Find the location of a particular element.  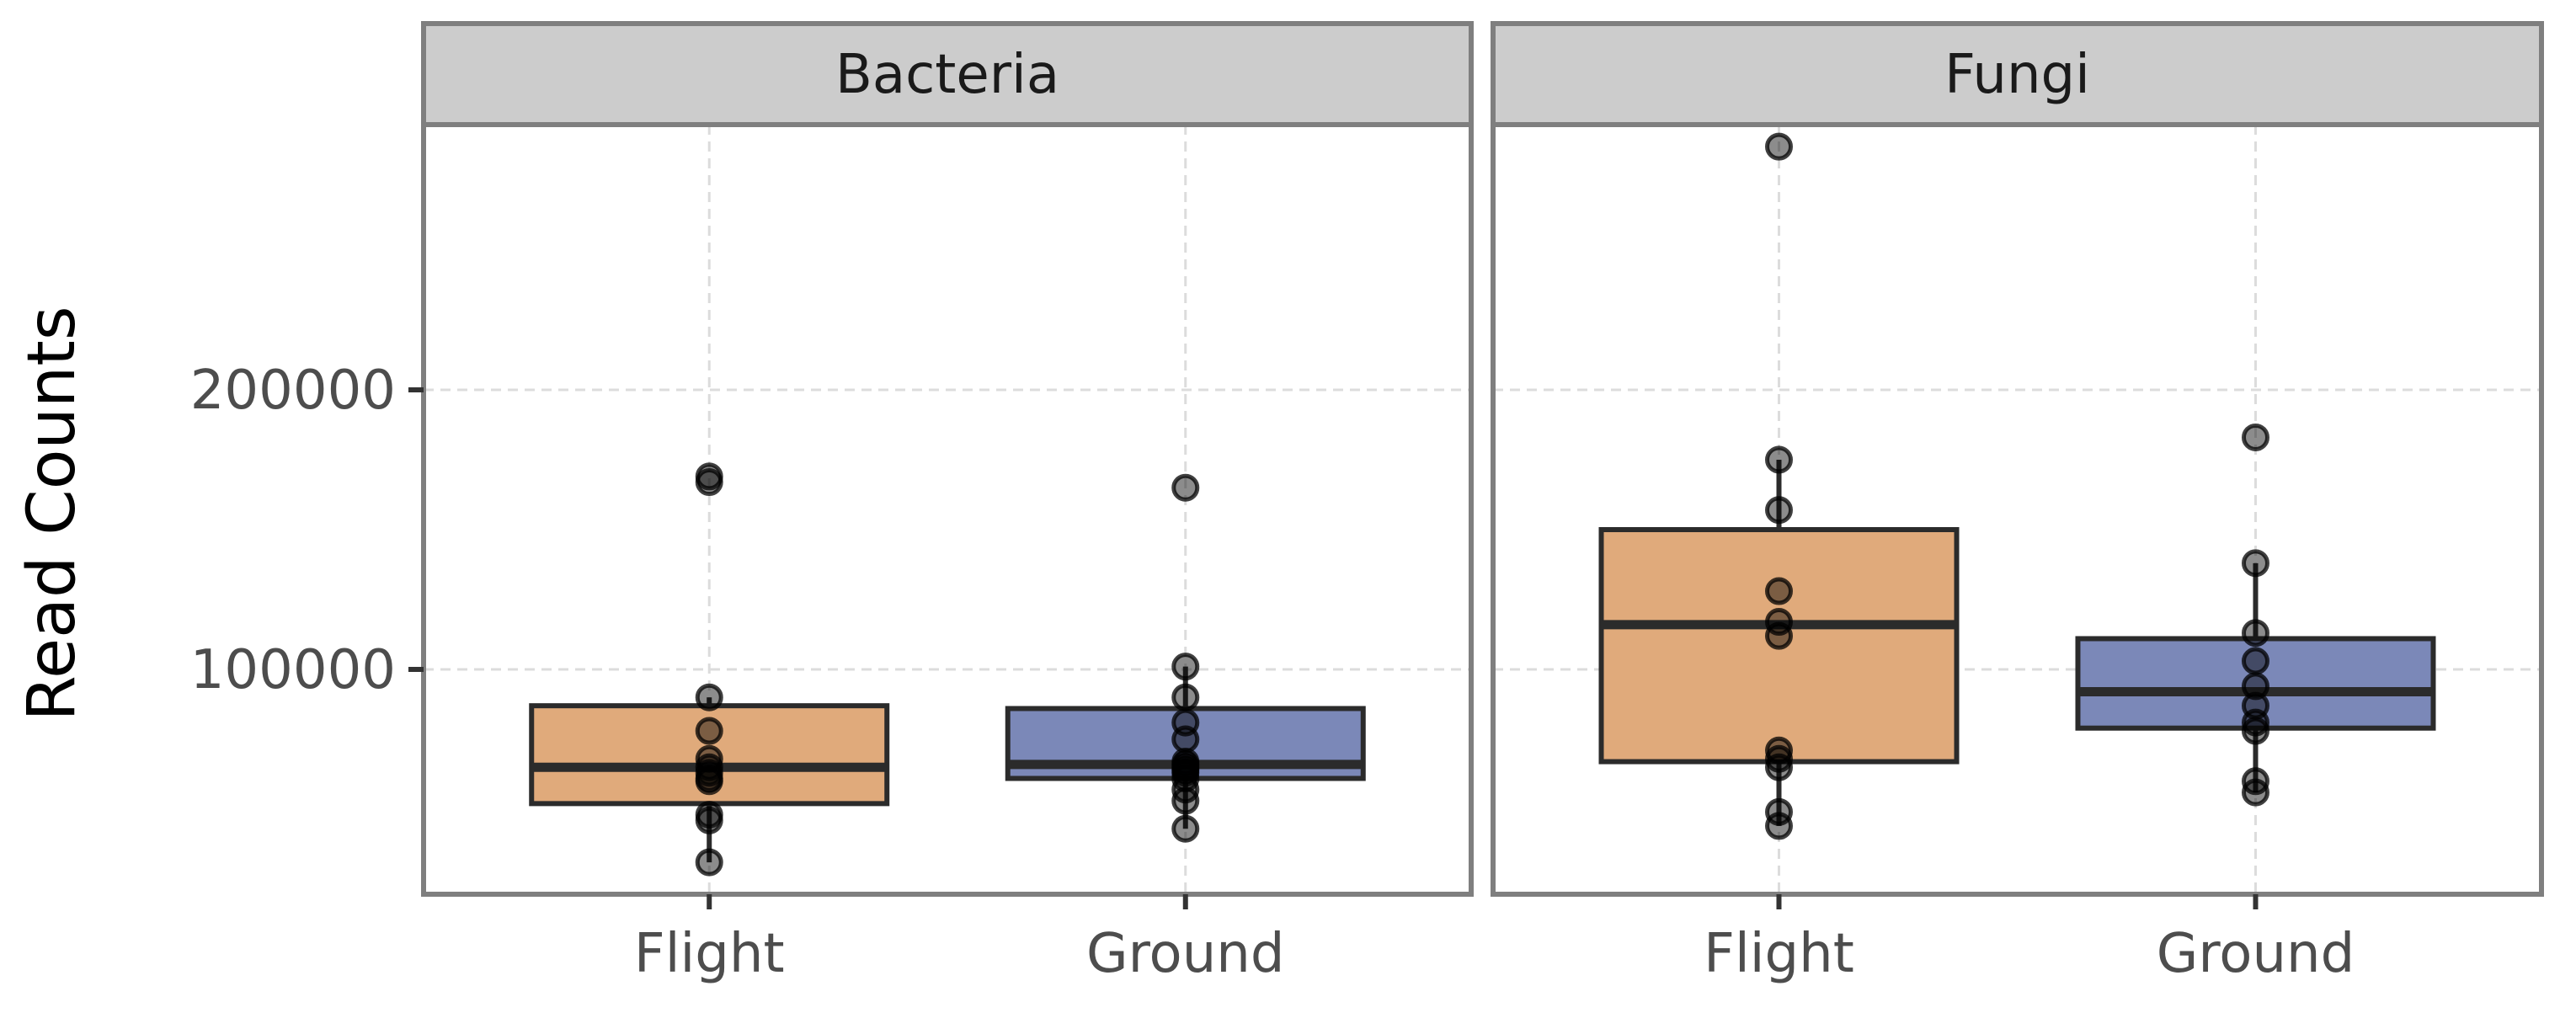

y-axis-title: Read Counts is located at coordinates (52, 514).